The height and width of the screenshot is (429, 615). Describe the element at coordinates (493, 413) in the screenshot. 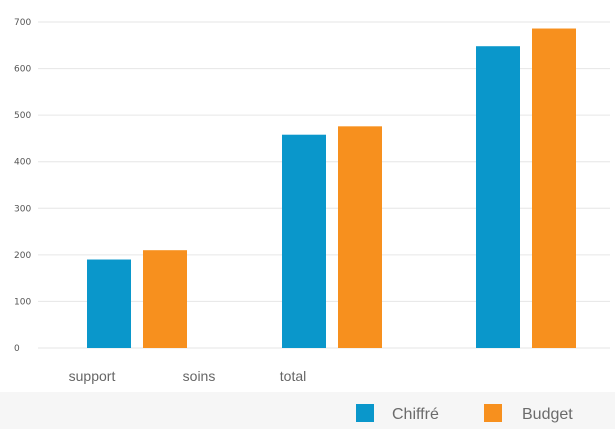

I see `legend-swatch-budget` at that location.